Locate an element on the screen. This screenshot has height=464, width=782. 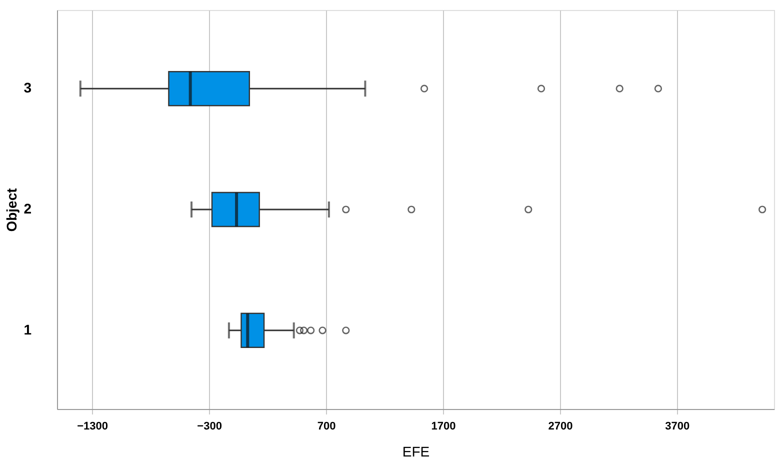
x-tick-label: −300 is located at coordinates (209, 426).